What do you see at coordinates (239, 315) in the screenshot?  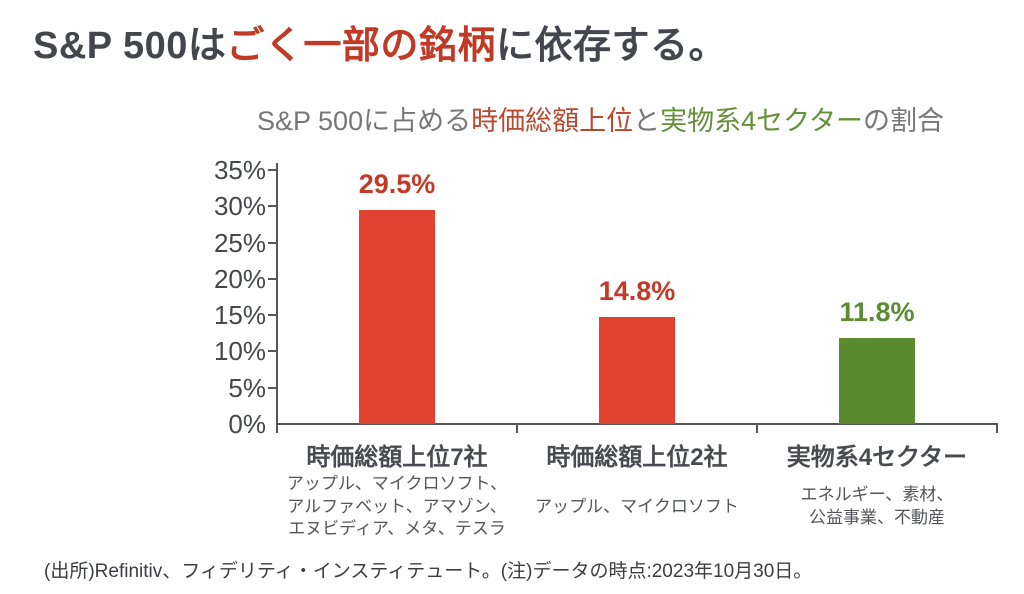 I see `y-axis-label: 15%` at bounding box center [239, 315].